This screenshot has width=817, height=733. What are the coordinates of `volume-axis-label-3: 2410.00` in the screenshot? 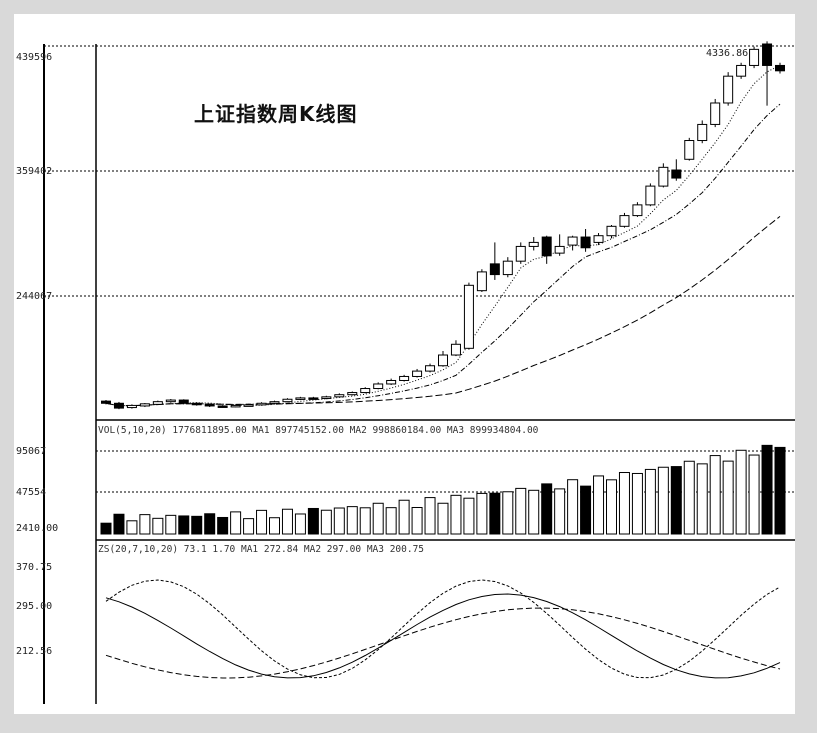 It's located at (37, 528).